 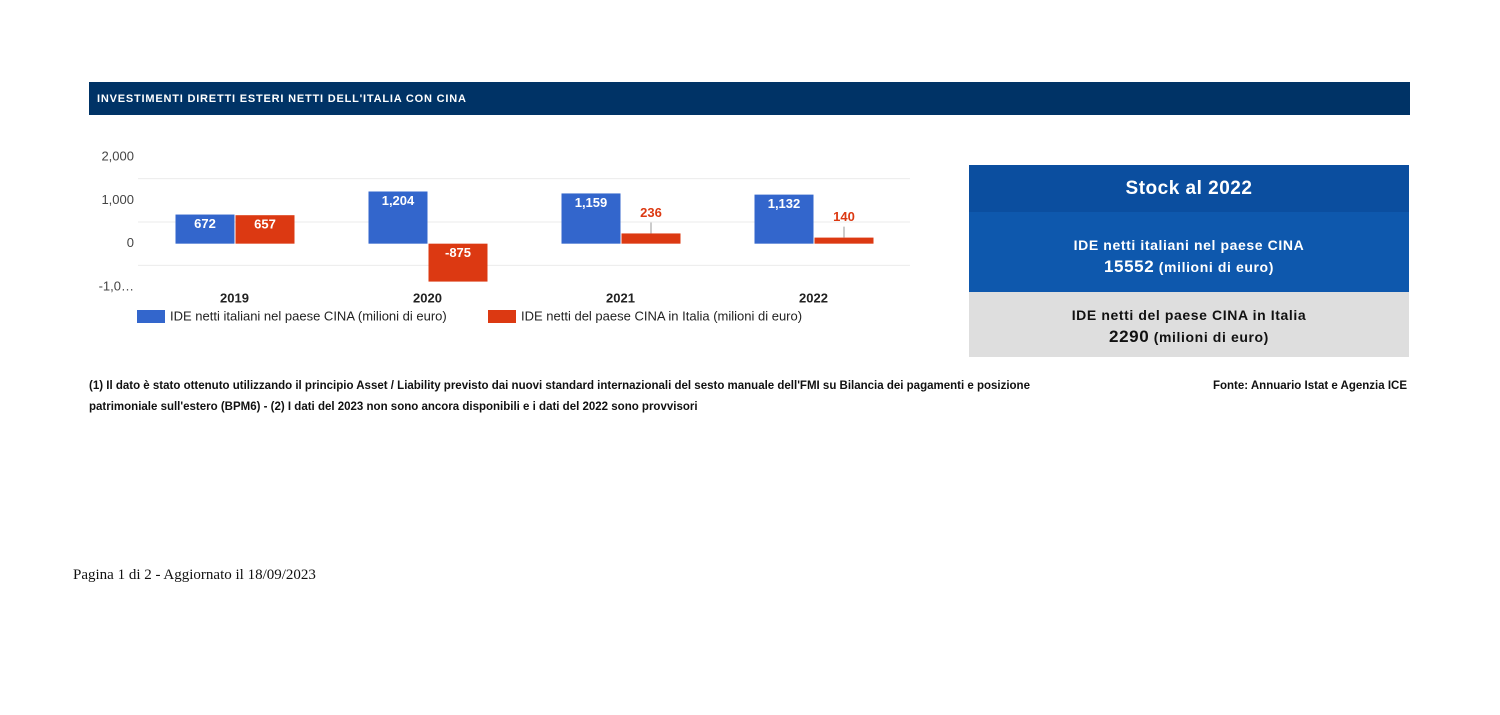 What do you see at coordinates (620, 297) in the screenshot?
I see `x-tick-label: 2021` at bounding box center [620, 297].